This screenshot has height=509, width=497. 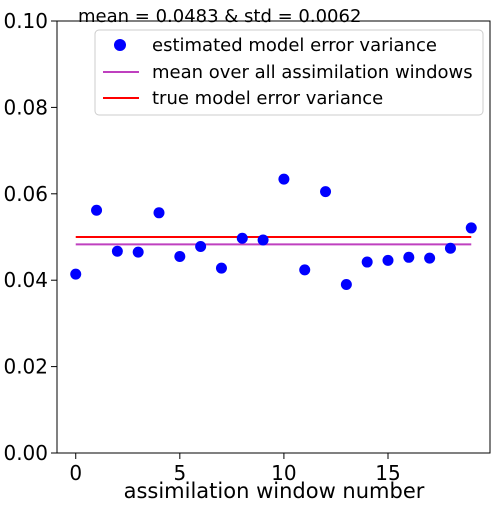 I want to click on legend-label-estimated: estimated model error variance, so click(x=294, y=45).